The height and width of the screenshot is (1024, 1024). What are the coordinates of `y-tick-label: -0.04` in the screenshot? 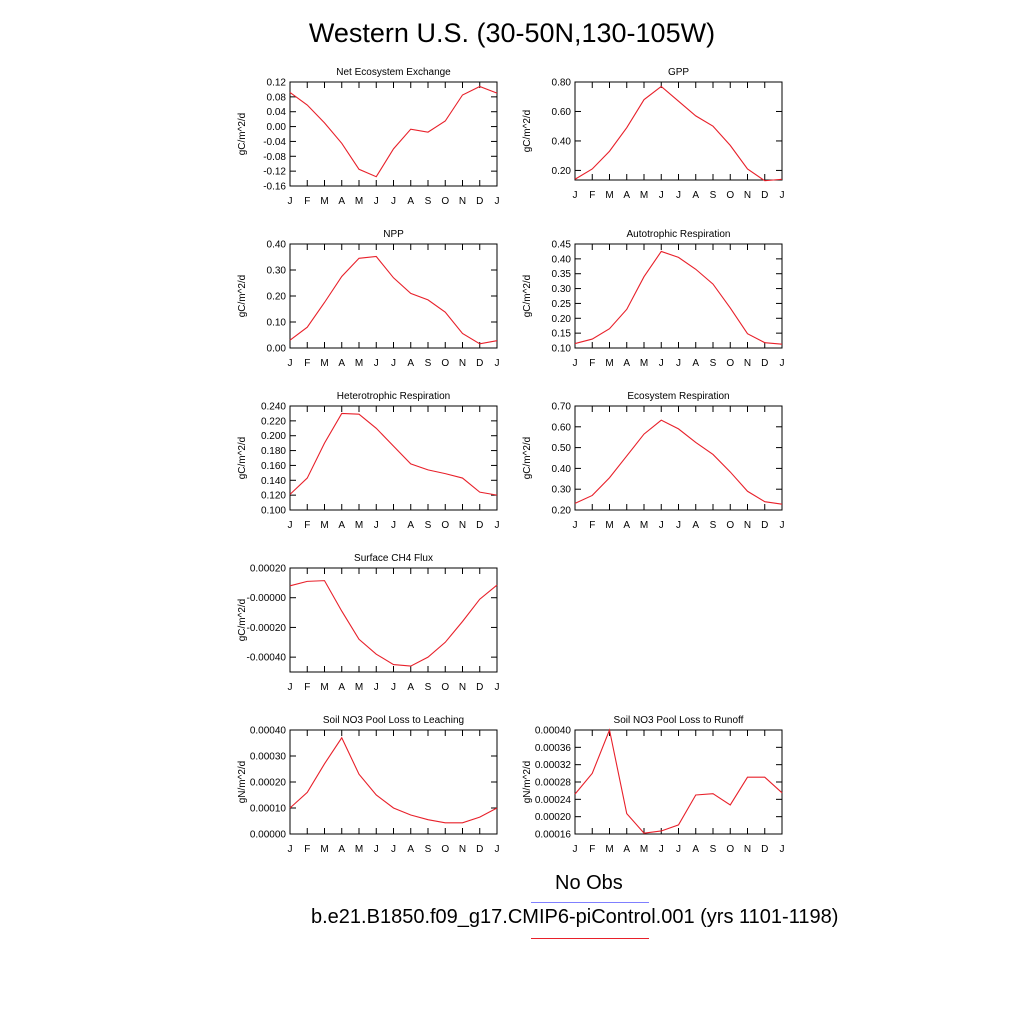 It's located at (274, 142).